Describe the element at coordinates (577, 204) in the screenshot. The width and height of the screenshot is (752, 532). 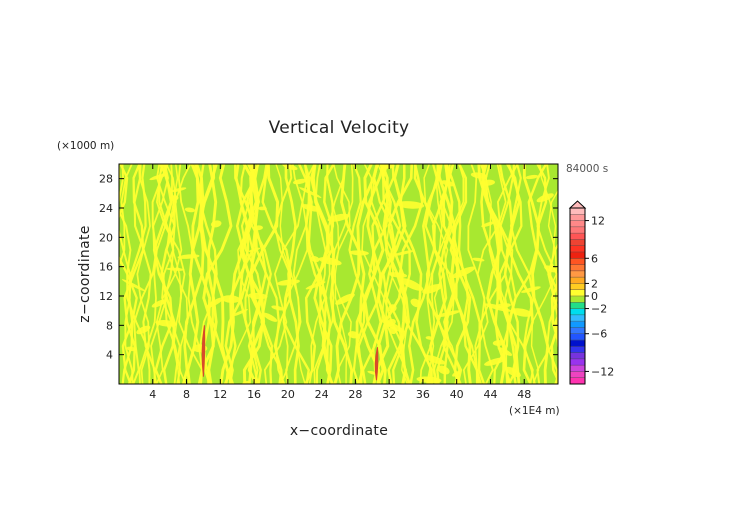
I see `colorbar-extend-arrow` at that location.